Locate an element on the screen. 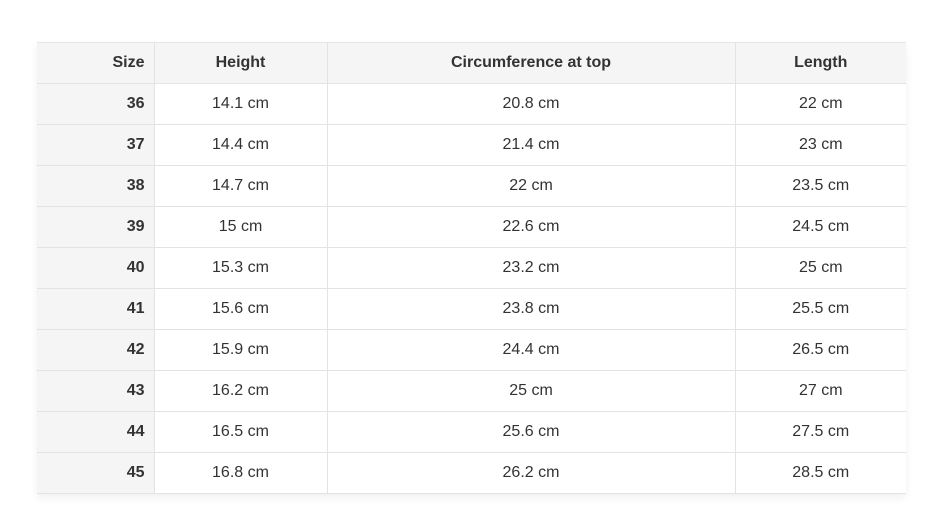 The height and width of the screenshot is (506, 935). table-row: 43 16.2 cm 25 cm 27 cm is located at coordinates (471, 391).